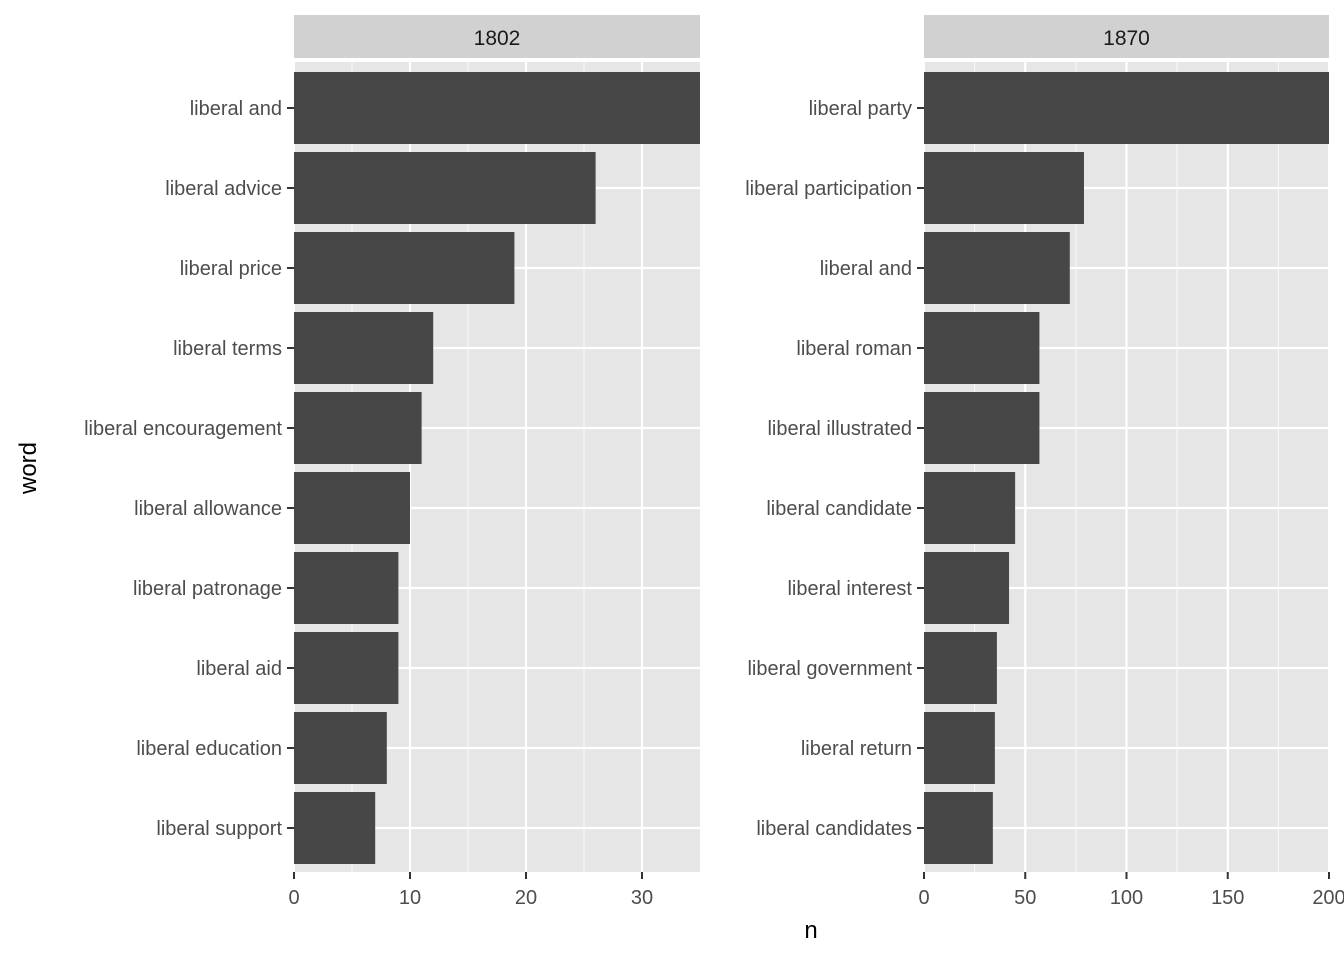  Describe the element at coordinates (410, 898) in the screenshot. I see `x-tick-label: 10` at that location.